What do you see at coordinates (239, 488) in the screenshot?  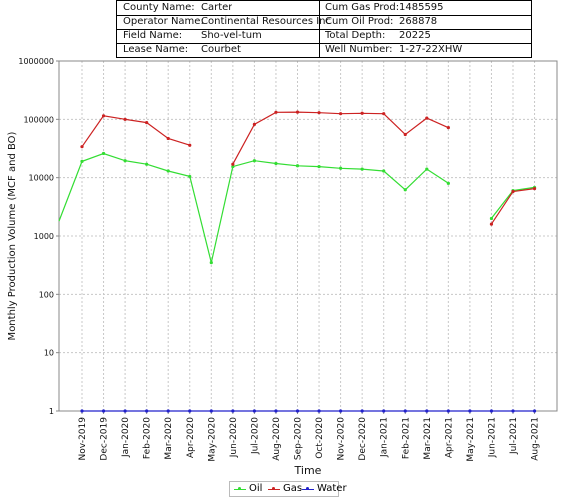 I see `legend-oil-marker` at bounding box center [239, 488].